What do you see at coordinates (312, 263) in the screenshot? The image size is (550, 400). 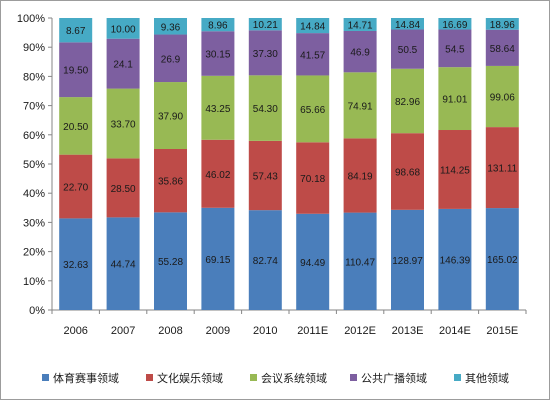 I see `data-label: 94.49` at bounding box center [312, 263].